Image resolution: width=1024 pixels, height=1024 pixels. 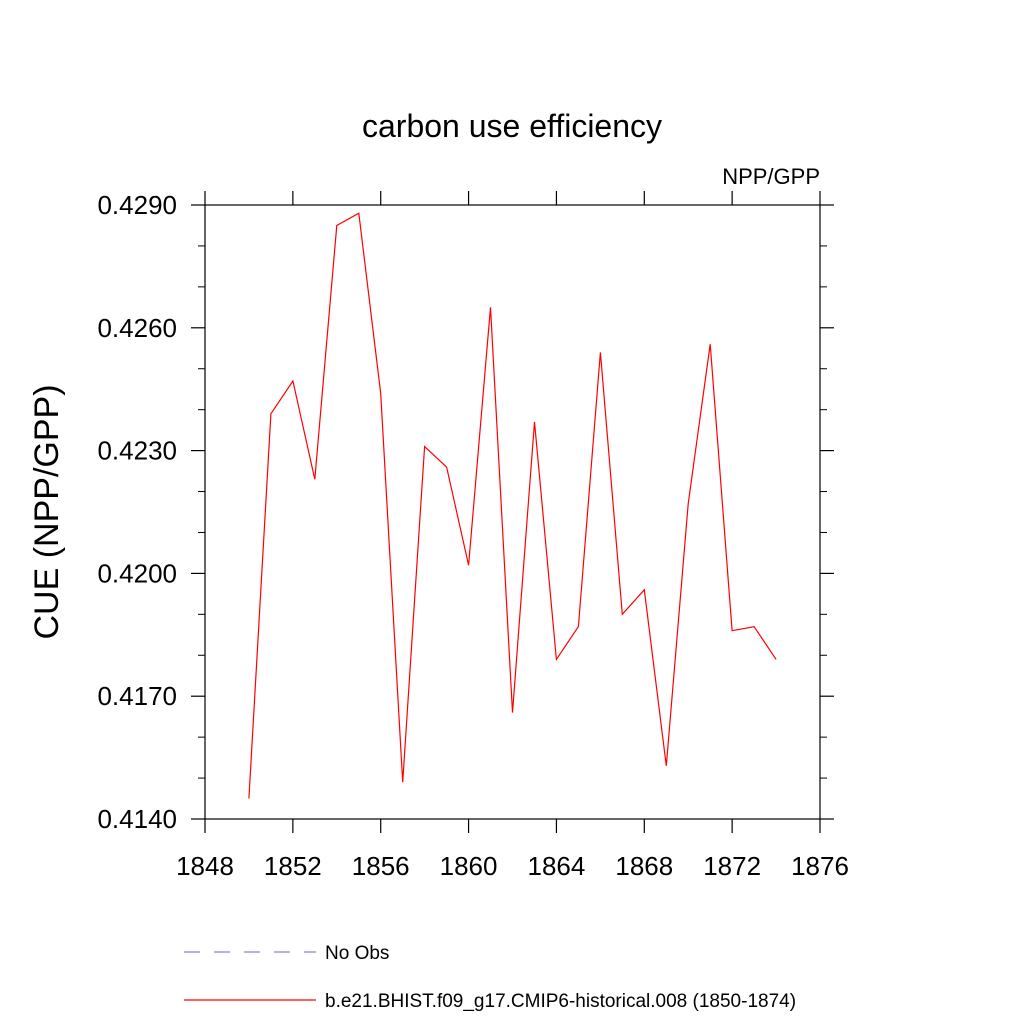 What do you see at coordinates (293, 866) in the screenshot?
I see `x-tick-label: 1852` at bounding box center [293, 866].